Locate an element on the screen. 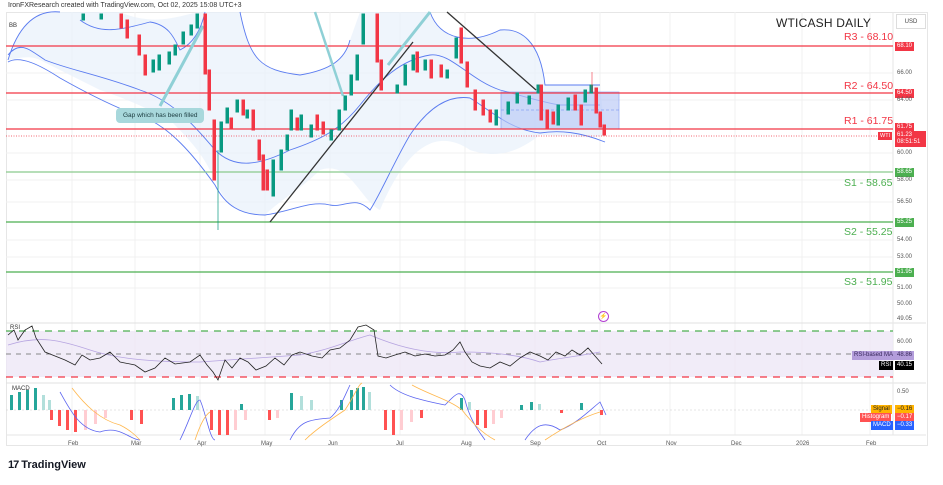 Image resolution: width=943 pixels, height=485 pixels. rsi-value: 40.15 is located at coordinates (905, 365).